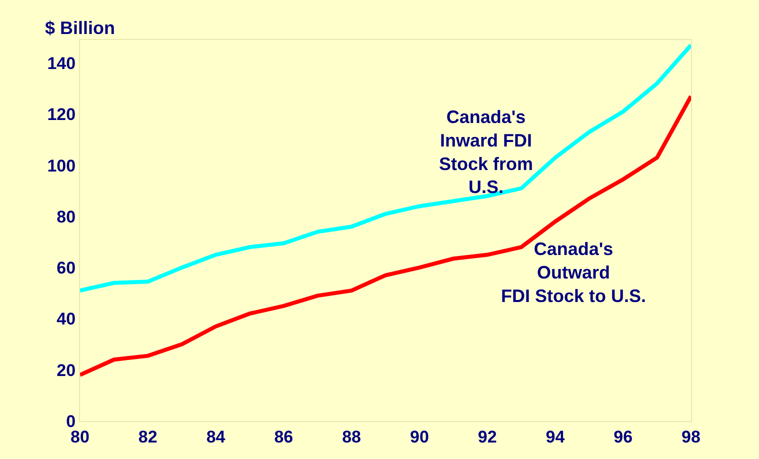  What do you see at coordinates (61, 114) in the screenshot?
I see `y-tick-label: 120` at bounding box center [61, 114].